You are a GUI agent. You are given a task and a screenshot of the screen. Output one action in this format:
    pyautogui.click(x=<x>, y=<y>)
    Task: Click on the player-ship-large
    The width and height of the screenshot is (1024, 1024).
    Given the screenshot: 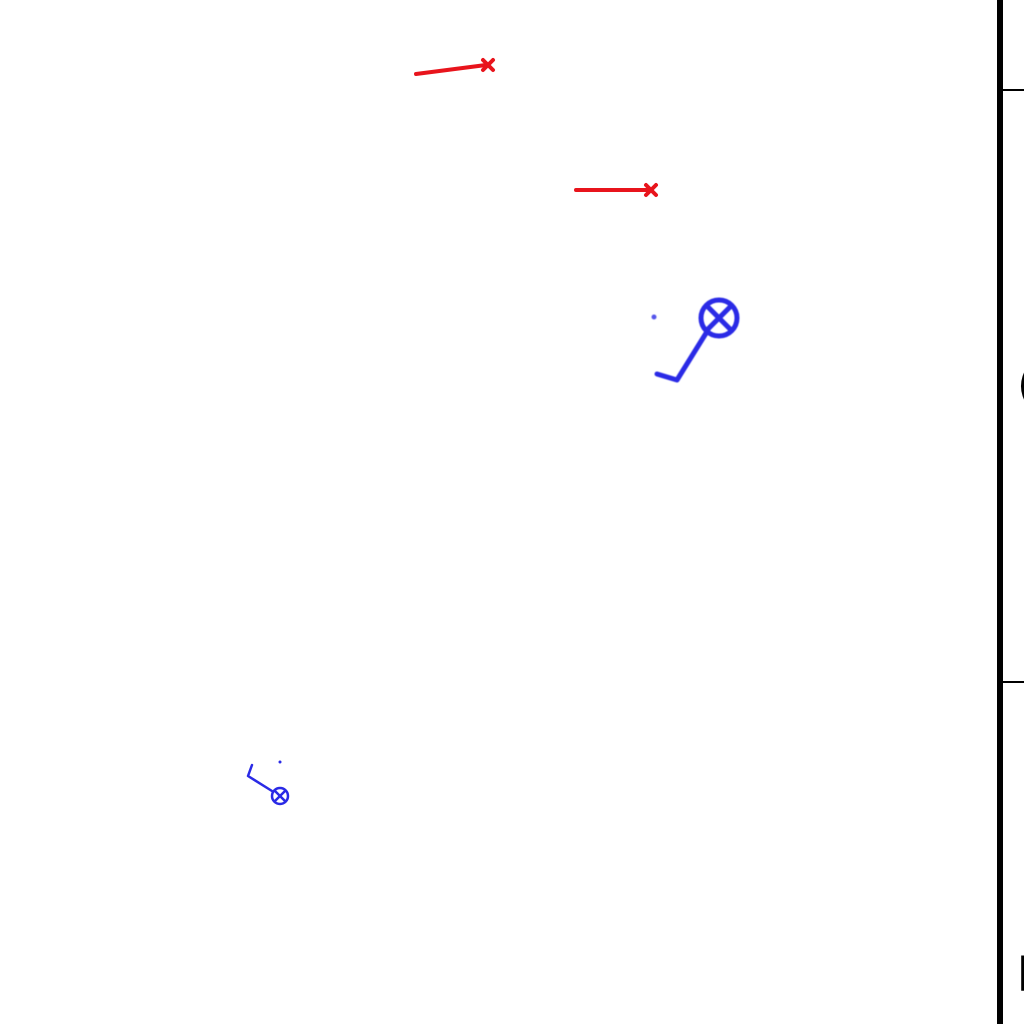 What is the action you would take?
    pyautogui.click(x=695, y=340)
    